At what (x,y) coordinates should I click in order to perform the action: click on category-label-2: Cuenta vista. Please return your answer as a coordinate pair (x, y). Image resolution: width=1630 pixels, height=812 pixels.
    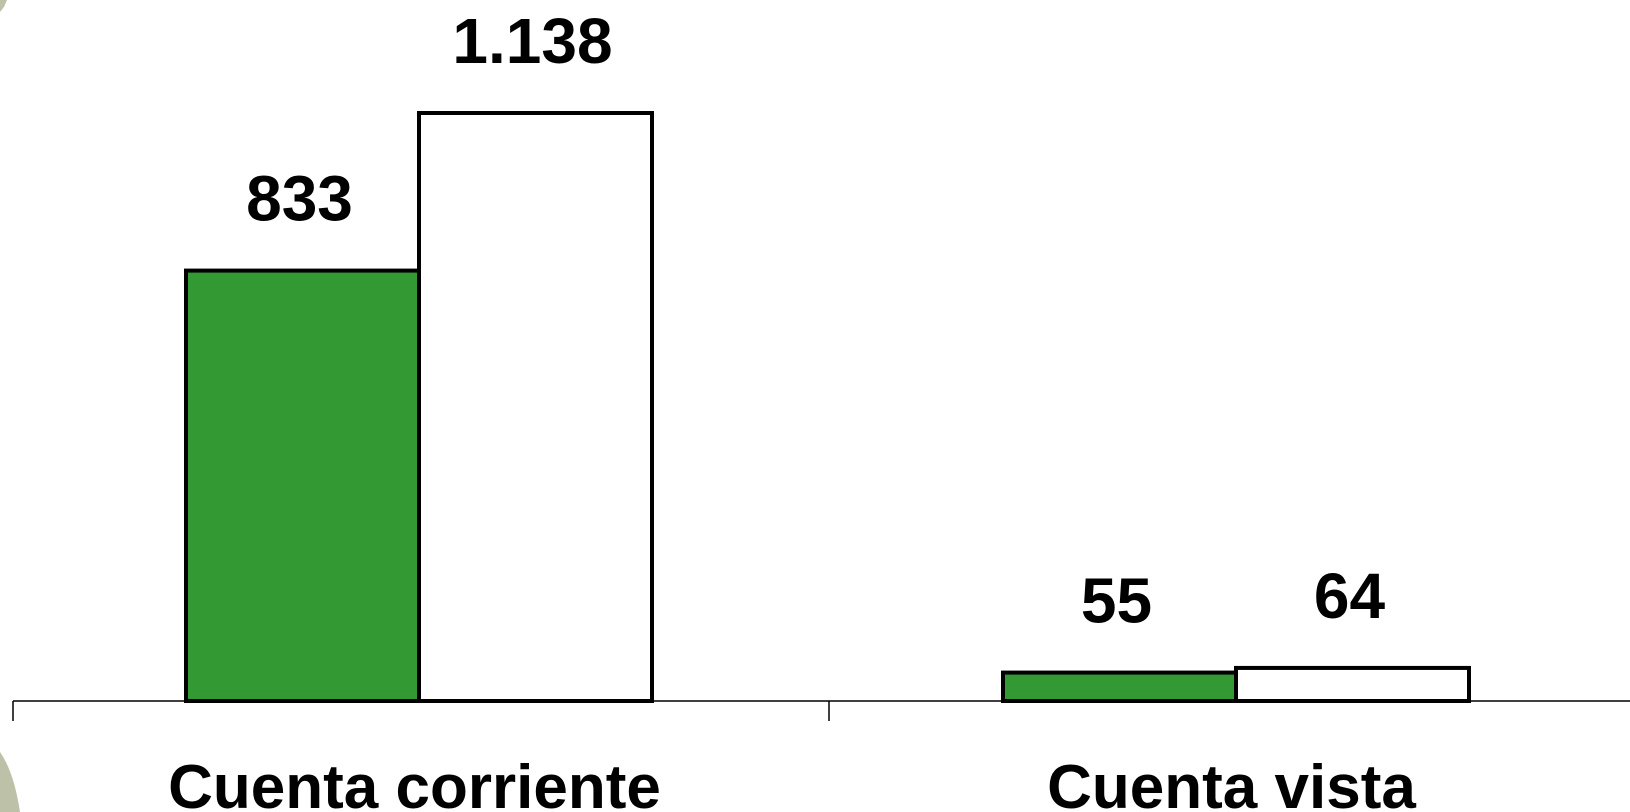
    Looking at the image, I should click on (1231, 782).